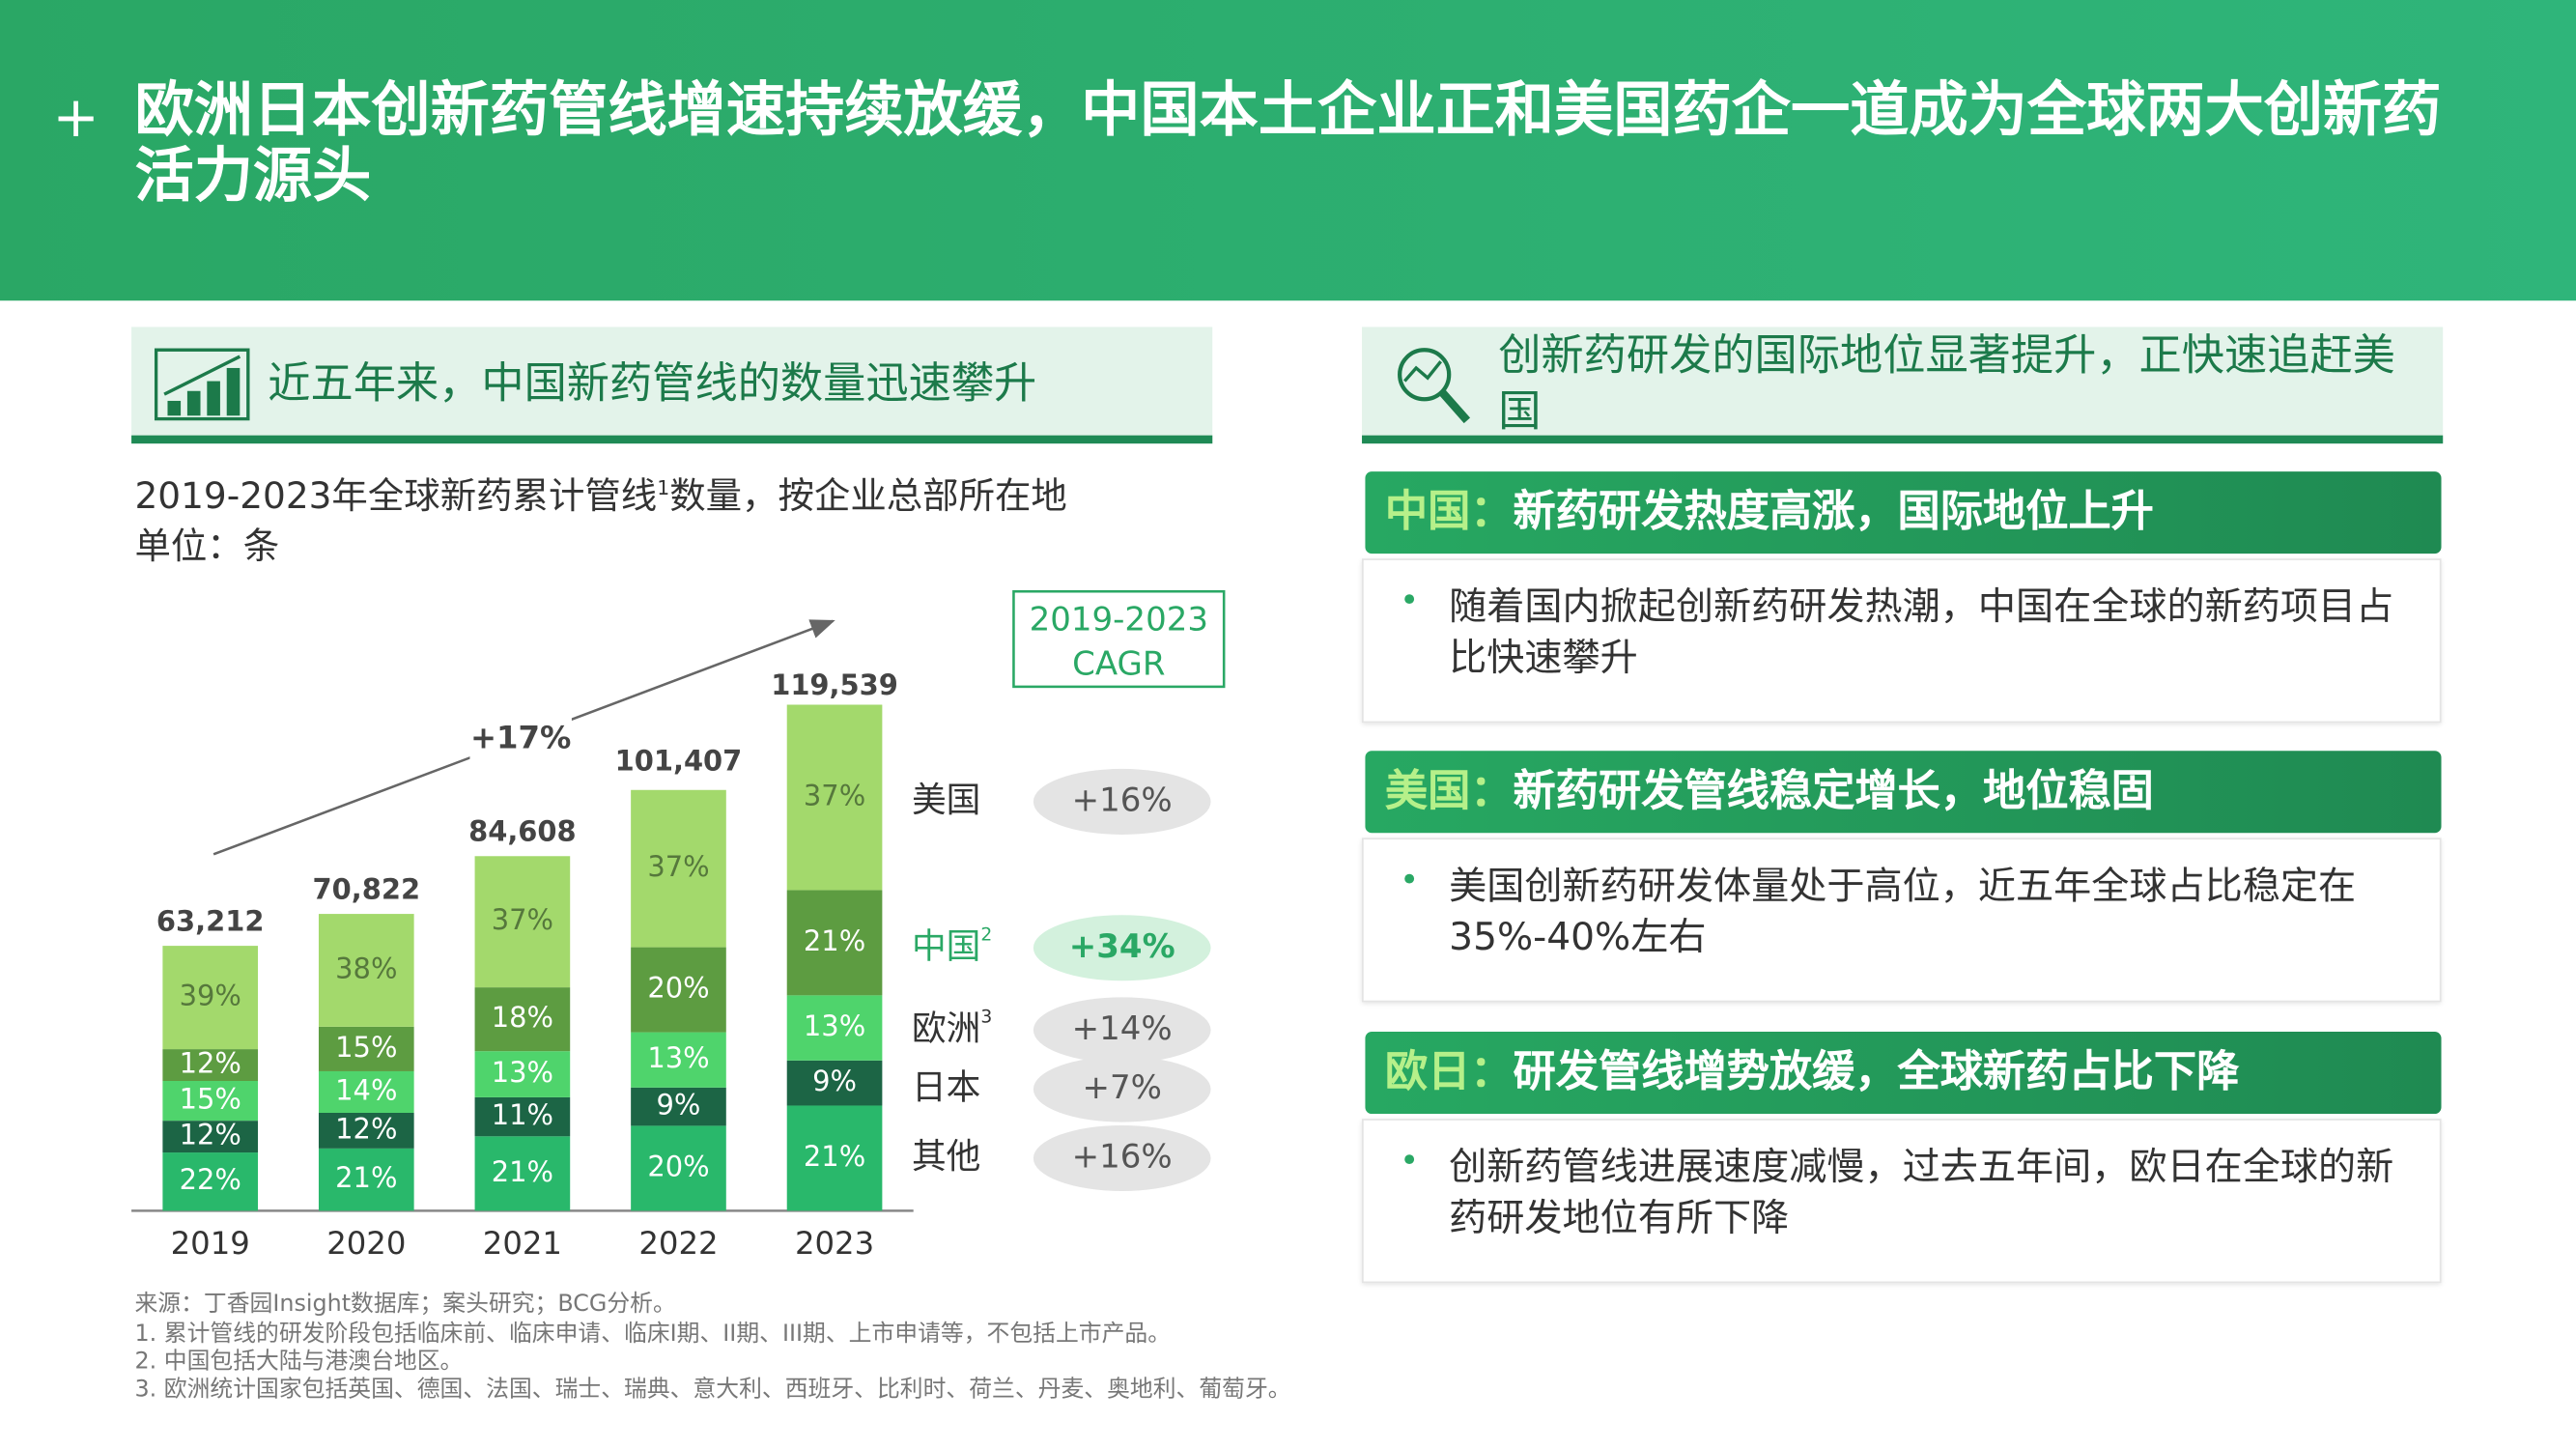 The image size is (2576, 1449). I want to click on section-bar: 美国：新药研发管线稳定增长，地位稳固, so click(1903, 792).